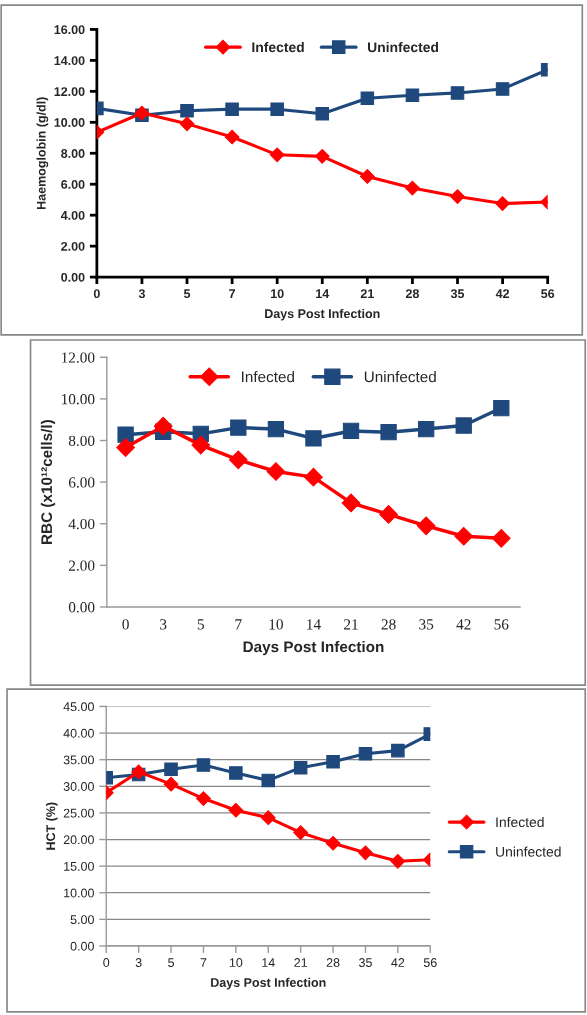  What do you see at coordinates (78, 786) in the screenshot?
I see `y-tick-label: 30.00` at bounding box center [78, 786].